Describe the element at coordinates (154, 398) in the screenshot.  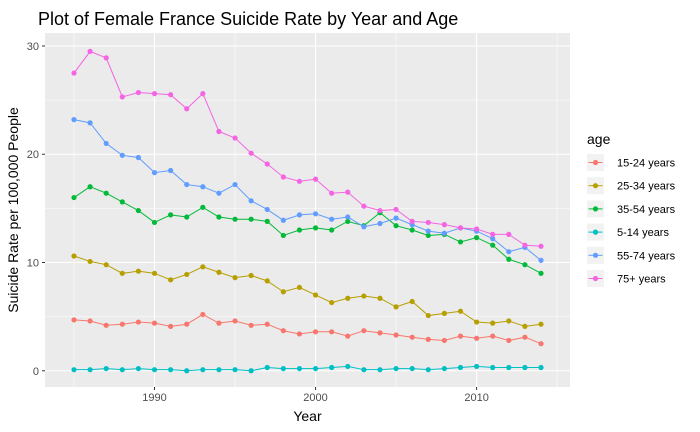
I see `x-tick-label: 1990` at that location.